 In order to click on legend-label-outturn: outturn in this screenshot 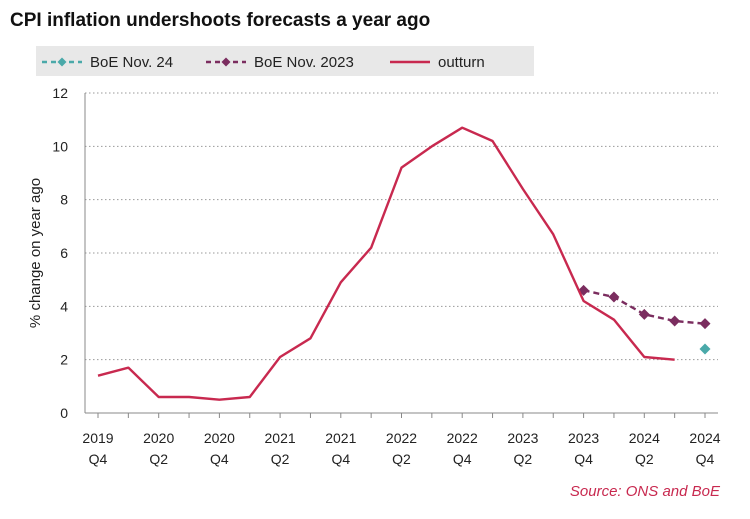, I will do `click(461, 62)`.